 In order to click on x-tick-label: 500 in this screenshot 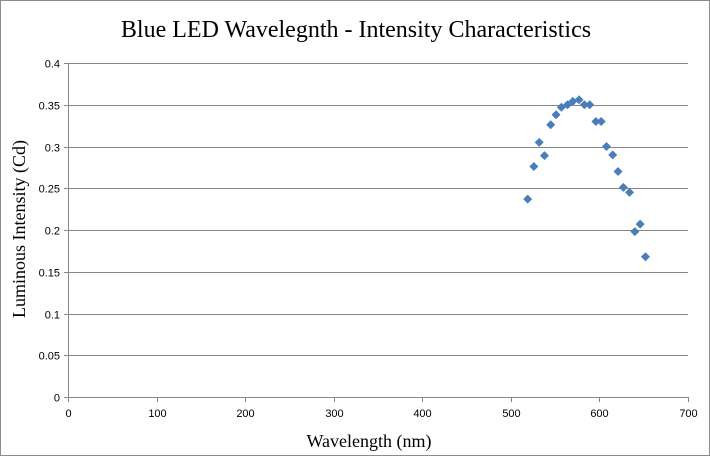, I will do `click(511, 414)`.